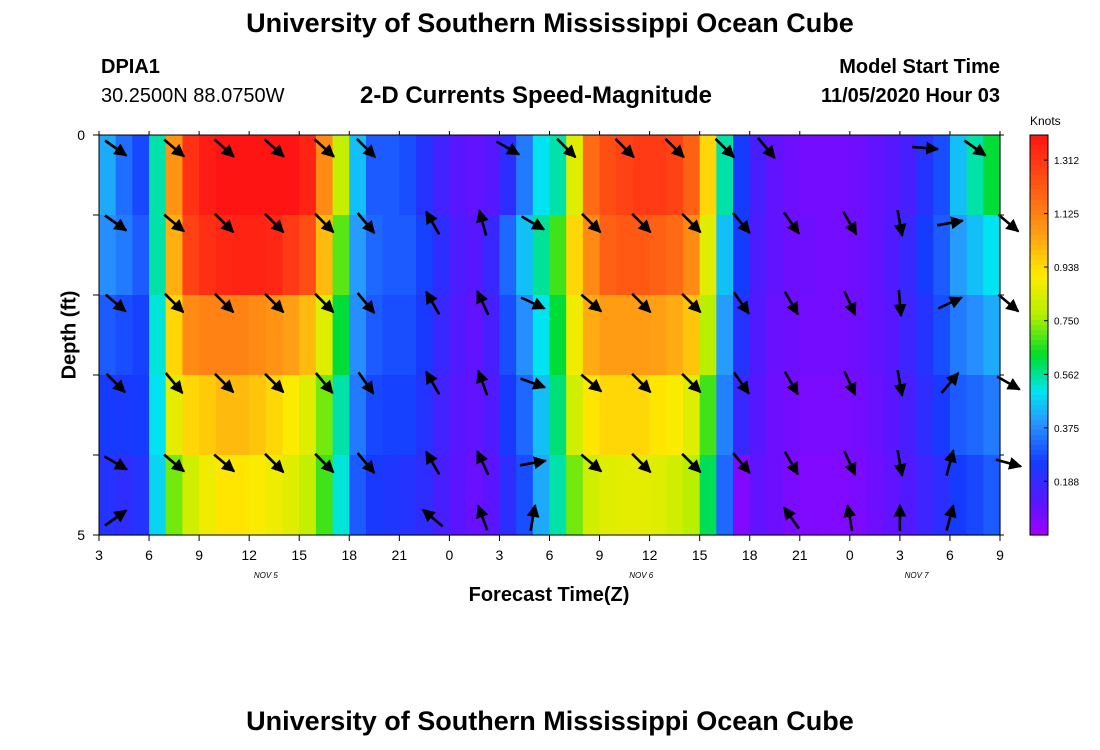 The height and width of the screenshot is (750, 1100). What do you see at coordinates (1054, 335) in the screenshot?
I see `colorbar: 0.188 0.375 0.562 0.750 0.938 1.125 1.312` at bounding box center [1054, 335].